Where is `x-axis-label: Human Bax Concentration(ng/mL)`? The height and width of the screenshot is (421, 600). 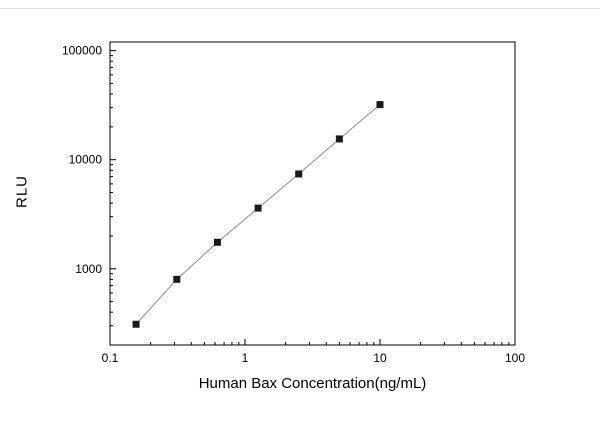 x-axis-label: Human Bax Concentration(ng/mL) is located at coordinates (312, 383).